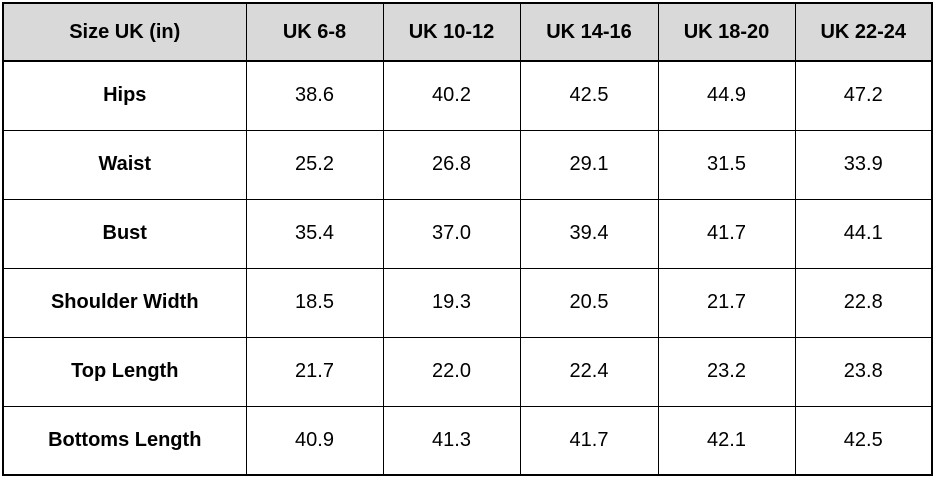 Image resolution: width=933 pixels, height=479 pixels. Describe the element at coordinates (314, 164) in the screenshot. I see `value-cell: 25.2` at that location.